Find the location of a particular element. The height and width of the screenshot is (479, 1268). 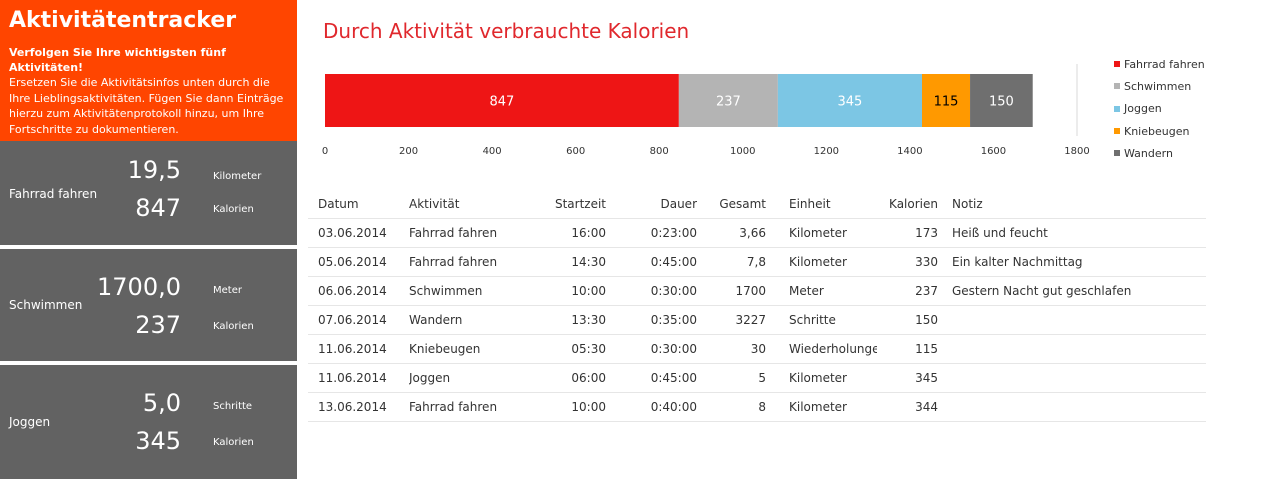

cell-gesamt: 1700 is located at coordinates (750, 291).